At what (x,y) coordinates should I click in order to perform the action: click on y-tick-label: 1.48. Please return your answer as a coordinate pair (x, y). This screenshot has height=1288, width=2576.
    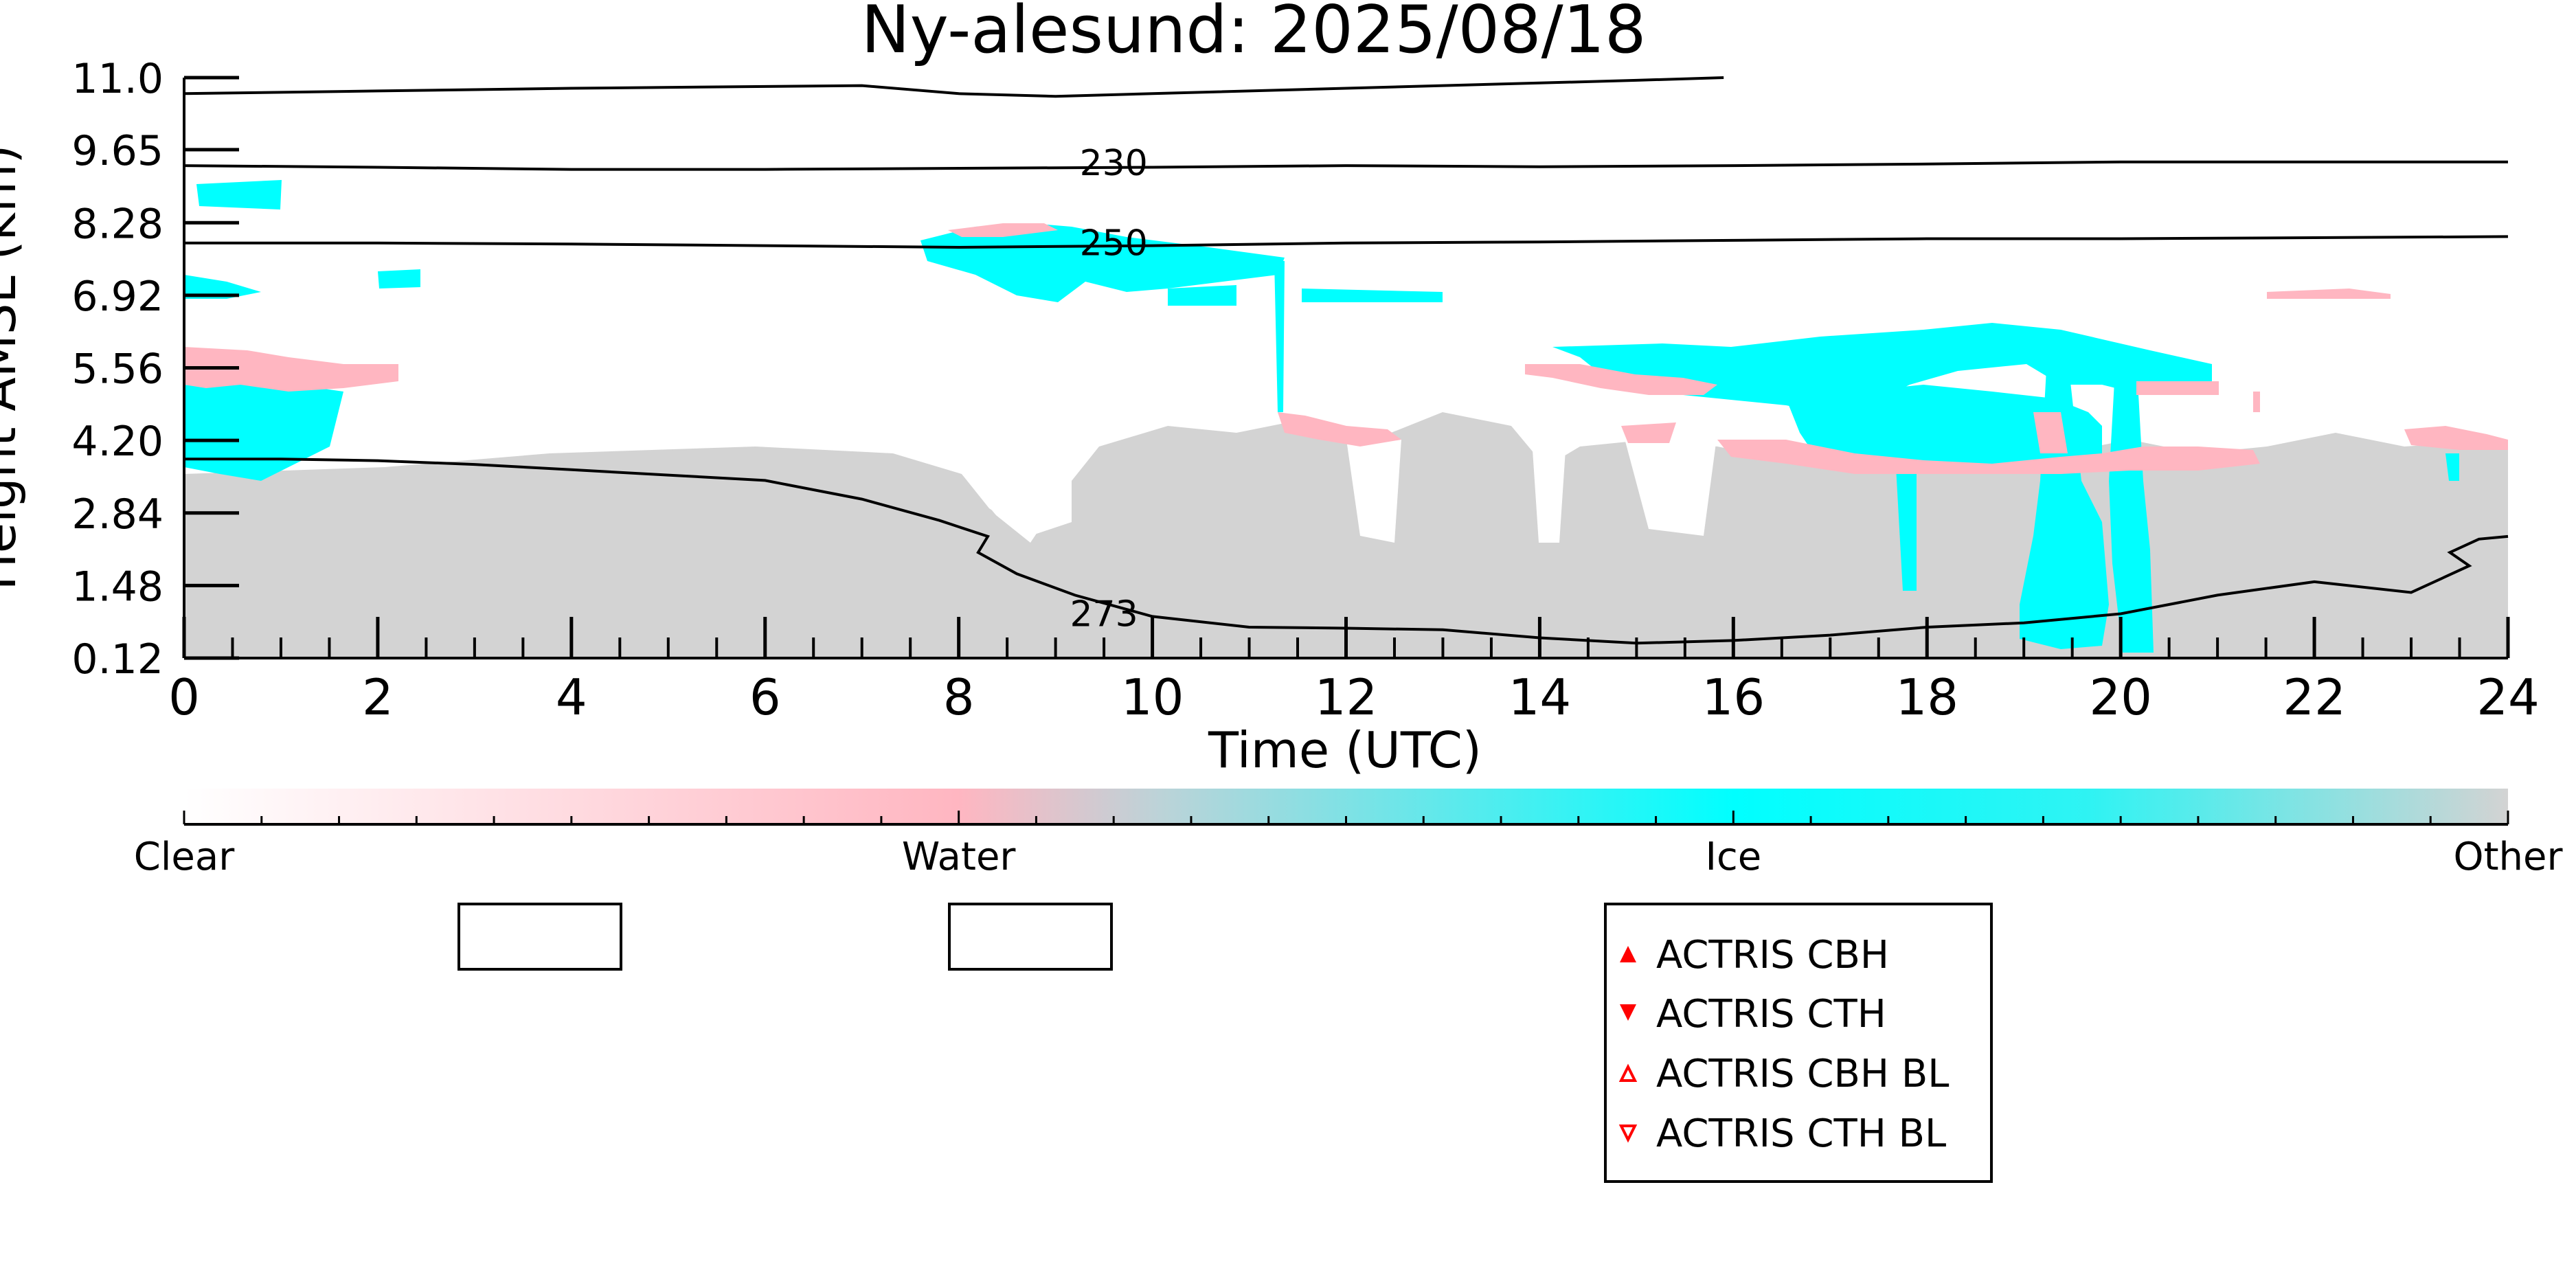
    Looking at the image, I should click on (117, 587).